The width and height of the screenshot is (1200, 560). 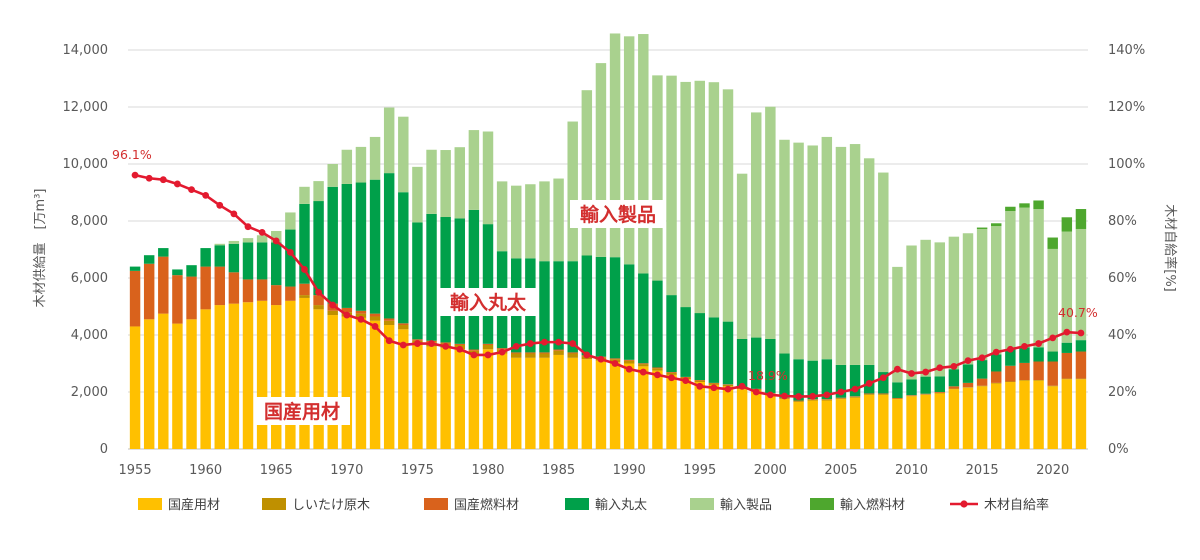 What do you see at coordinates (135, 470) in the screenshot?
I see `x-tick-label: 1955` at bounding box center [135, 470].